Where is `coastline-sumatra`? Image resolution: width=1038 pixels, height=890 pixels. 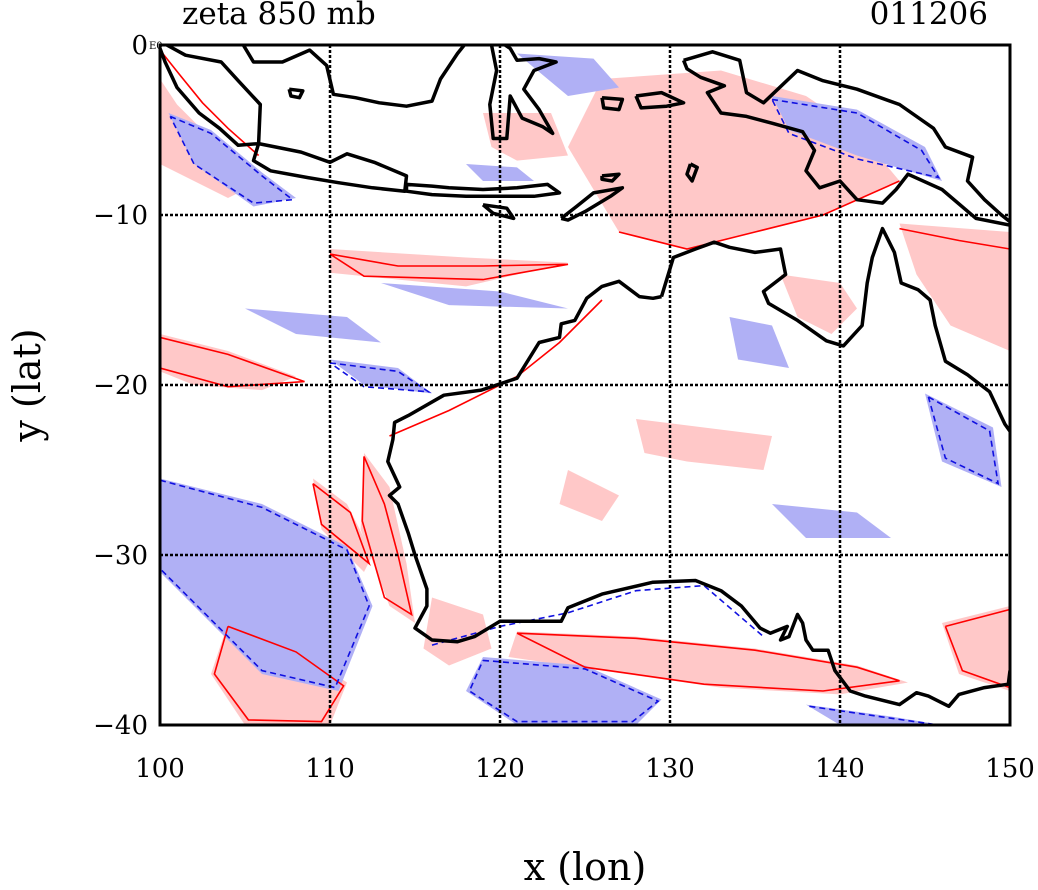
coastline-sumatra is located at coordinates (211, 96).